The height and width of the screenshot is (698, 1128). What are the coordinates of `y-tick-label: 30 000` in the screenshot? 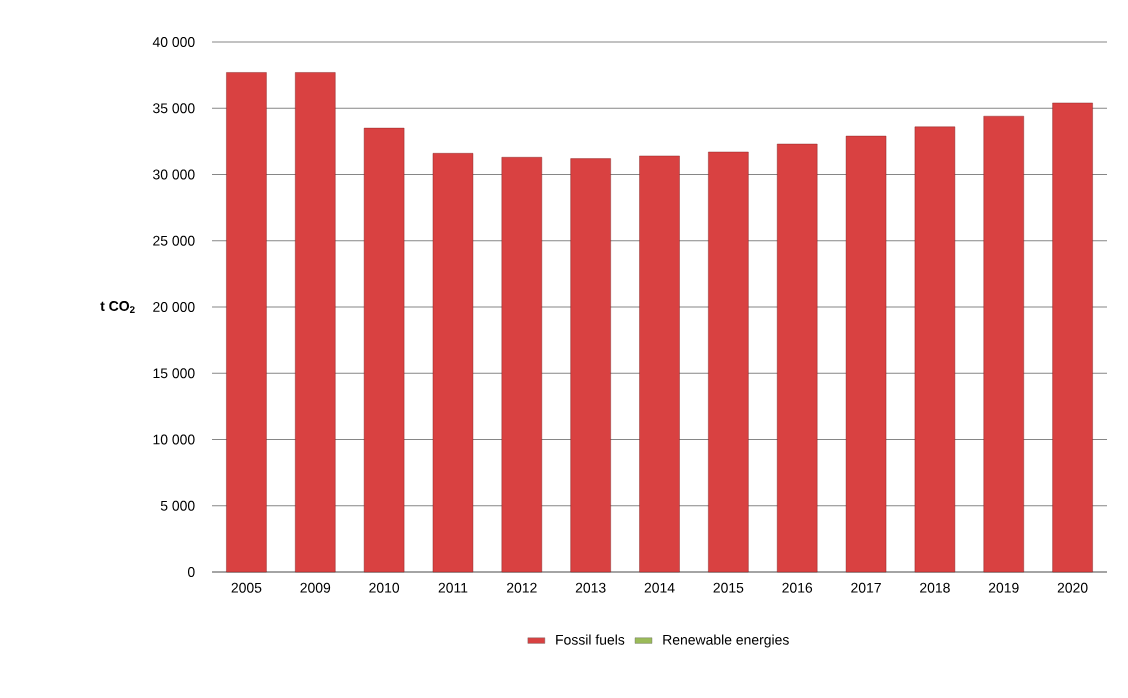 It's located at (174, 174).